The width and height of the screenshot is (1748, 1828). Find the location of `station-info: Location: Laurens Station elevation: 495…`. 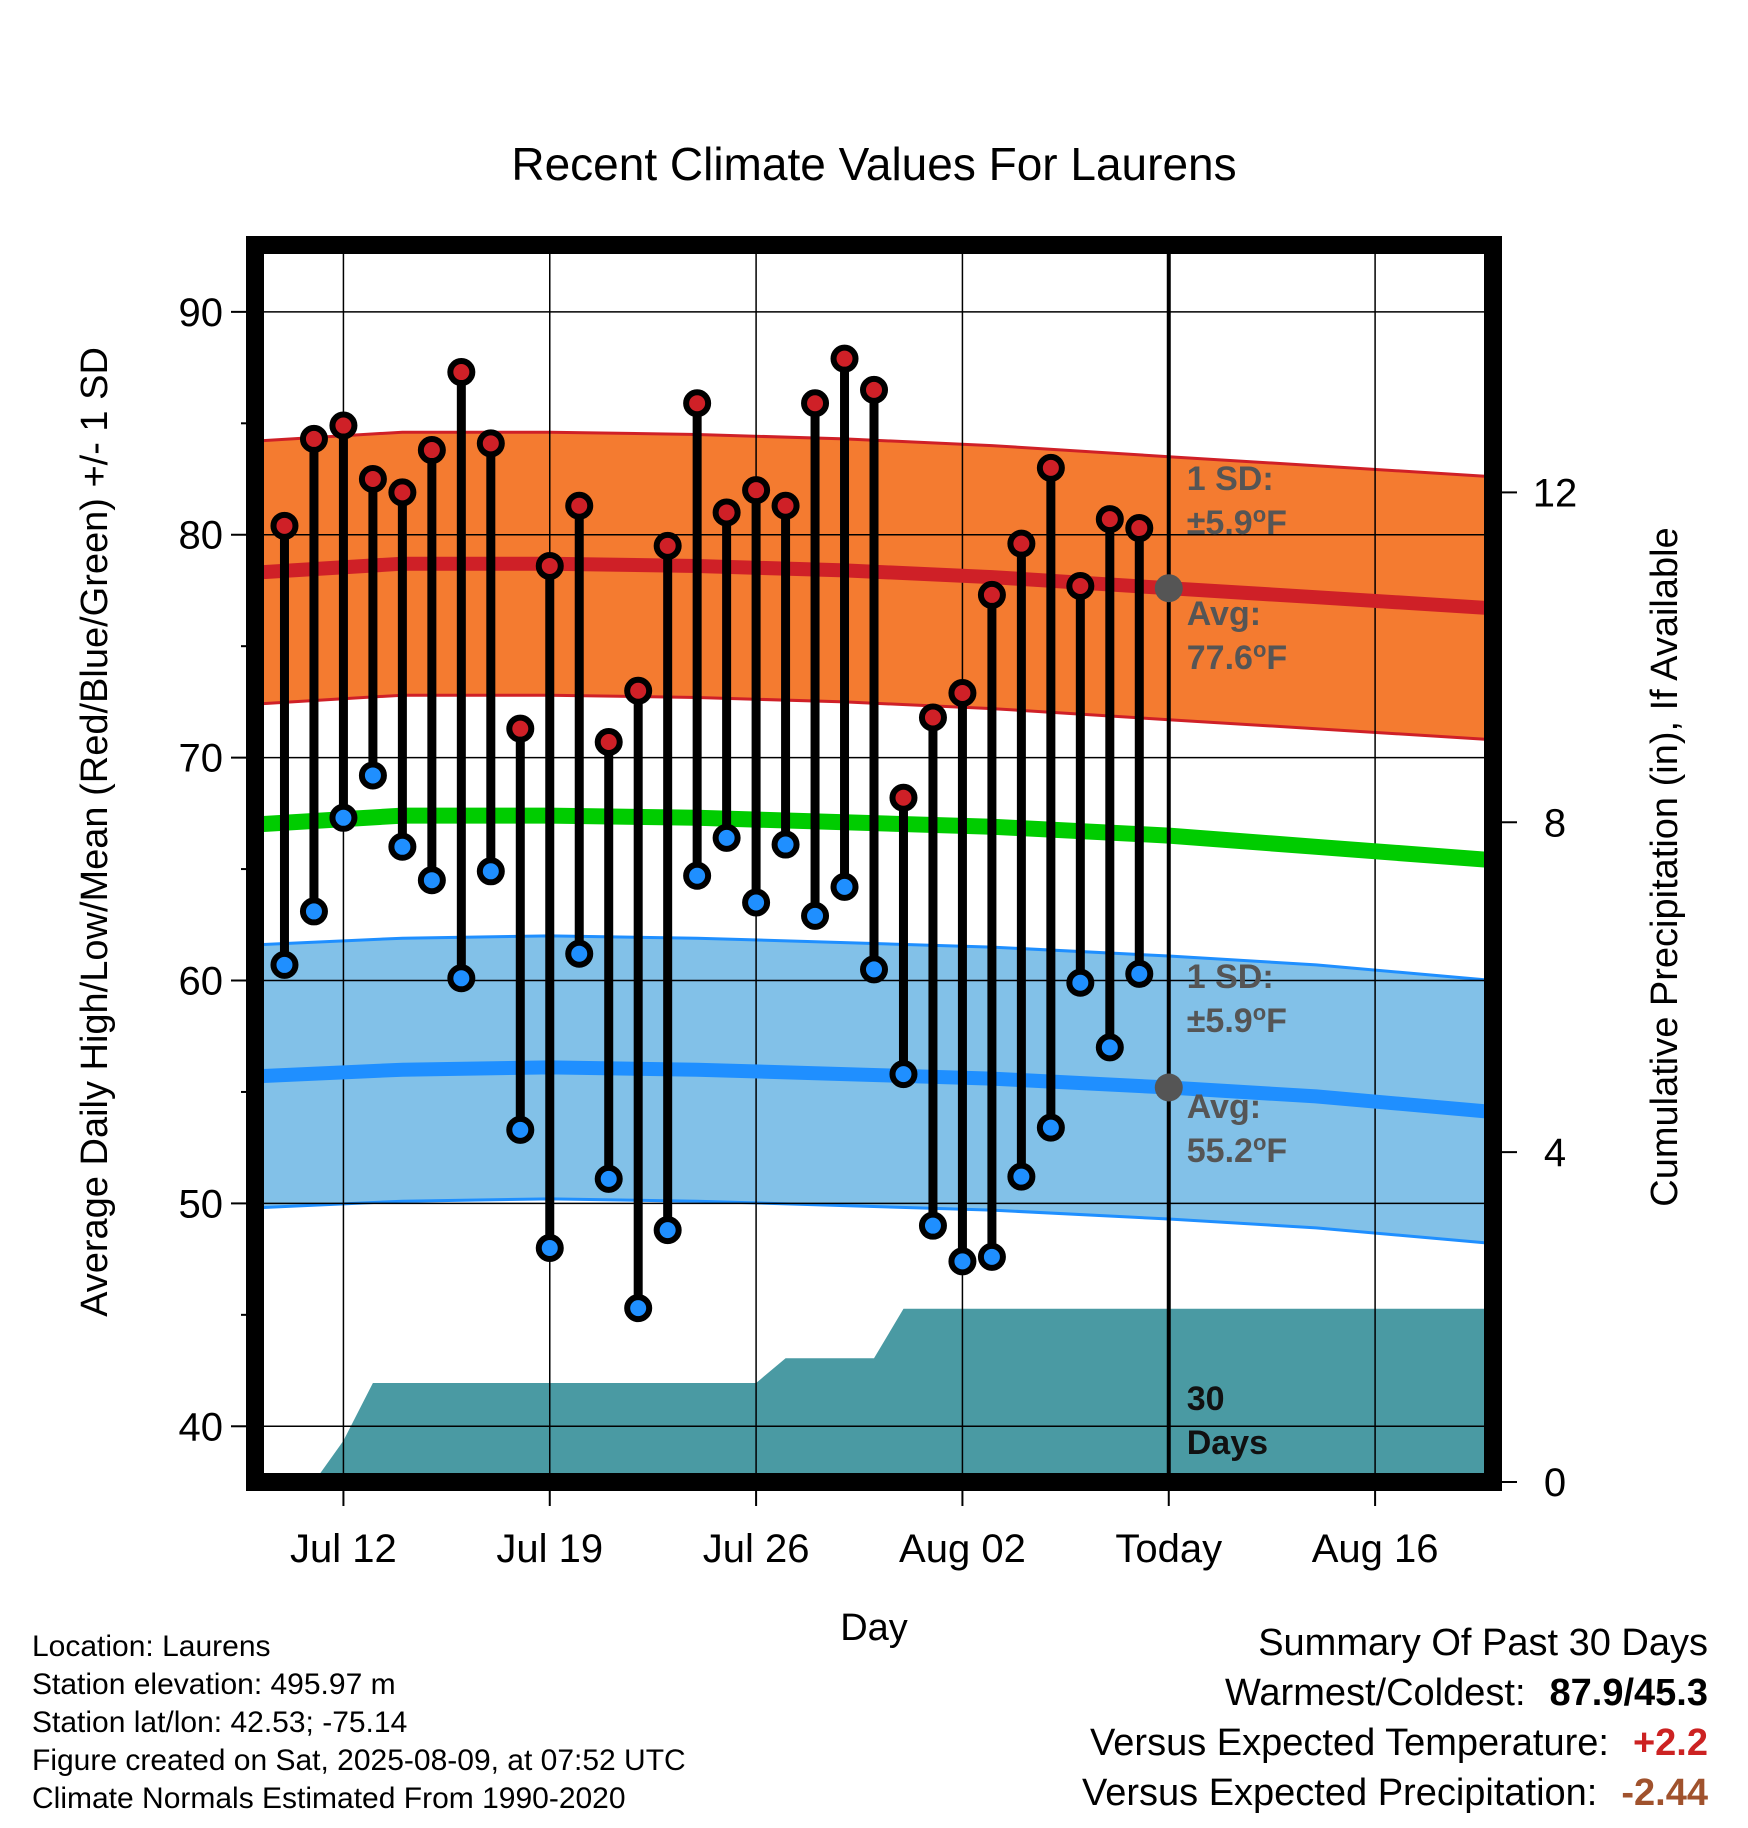

station-info: Location: Laurens Station elevation: 495… is located at coordinates (359, 1723).